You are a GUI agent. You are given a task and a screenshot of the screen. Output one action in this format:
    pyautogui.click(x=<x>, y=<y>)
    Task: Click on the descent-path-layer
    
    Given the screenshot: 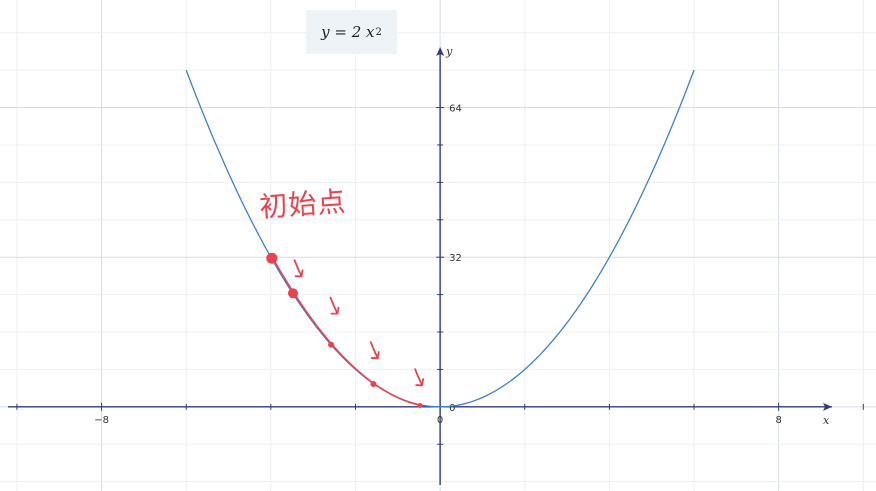 What is the action you would take?
    pyautogui.click(x=345, y=330)
    